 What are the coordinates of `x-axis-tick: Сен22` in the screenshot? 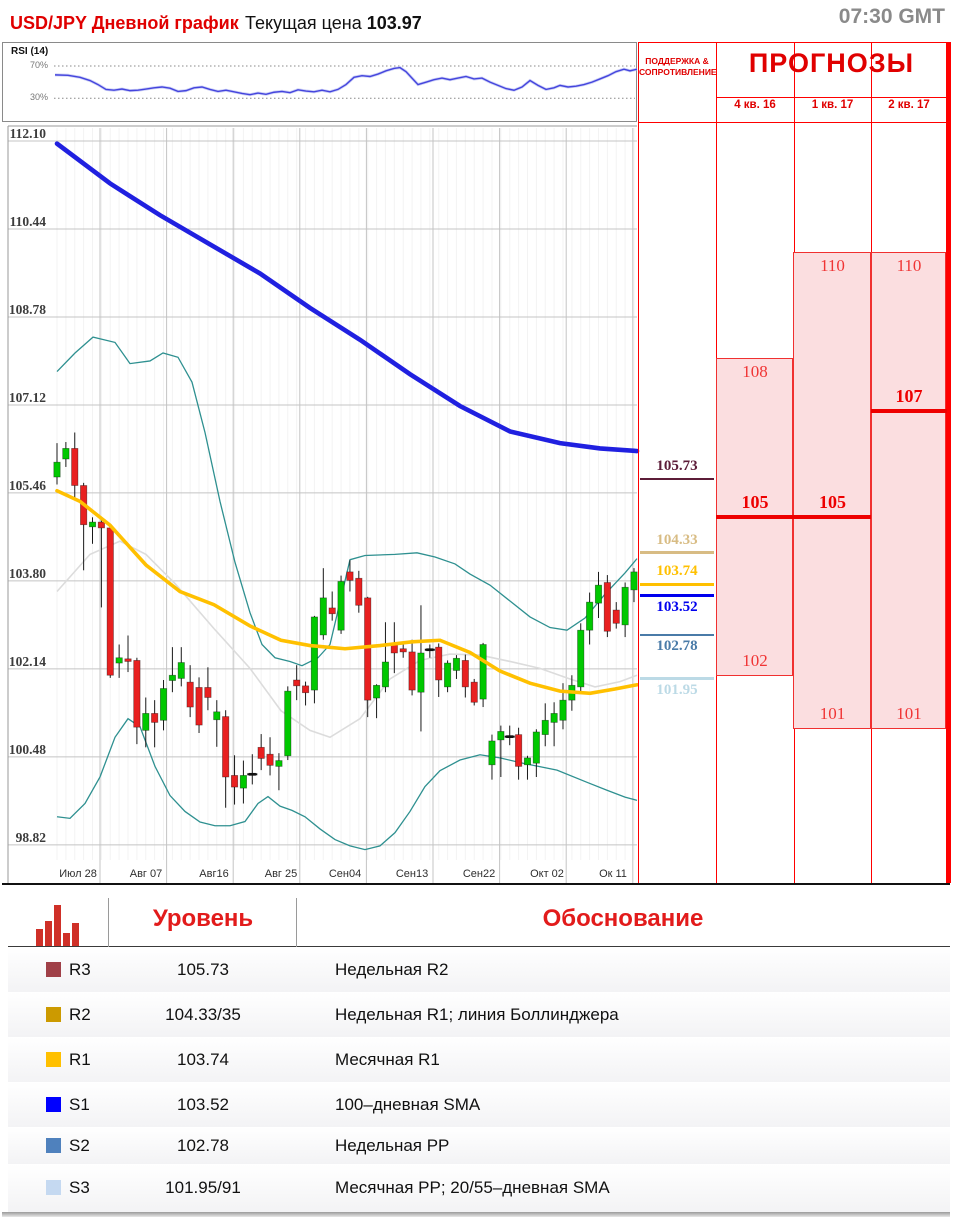 It's located at (479, 874).